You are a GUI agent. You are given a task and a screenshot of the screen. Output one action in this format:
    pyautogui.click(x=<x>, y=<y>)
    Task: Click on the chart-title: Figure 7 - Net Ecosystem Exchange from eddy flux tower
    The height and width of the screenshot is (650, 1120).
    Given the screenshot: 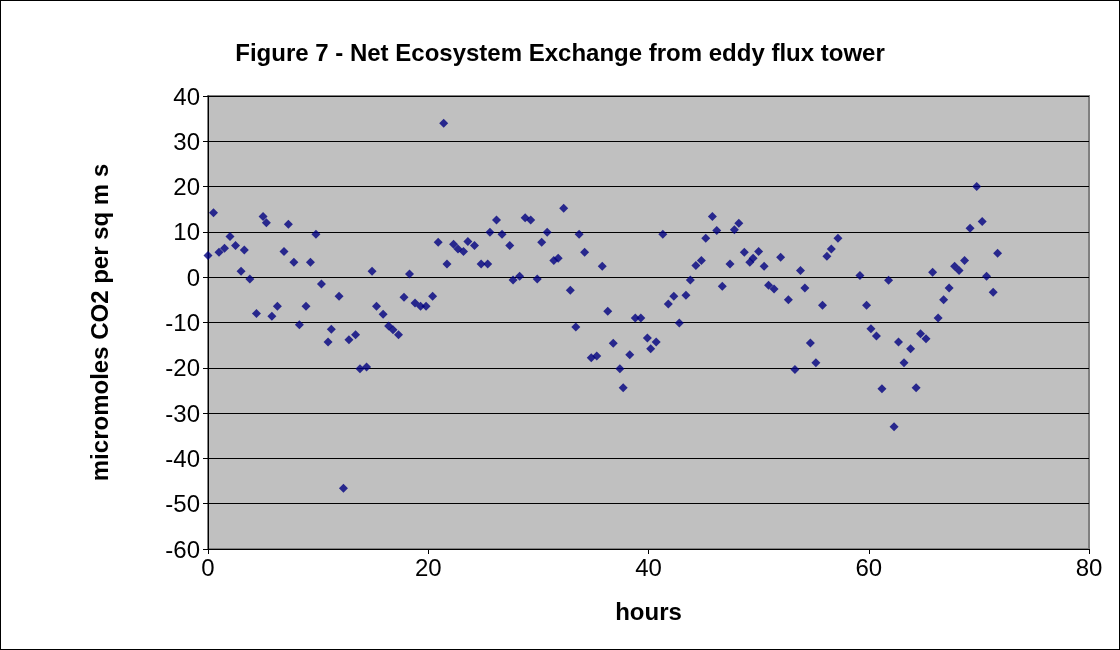 What is the action you would take?
    pyautogui.click(x=560, y=52)
    